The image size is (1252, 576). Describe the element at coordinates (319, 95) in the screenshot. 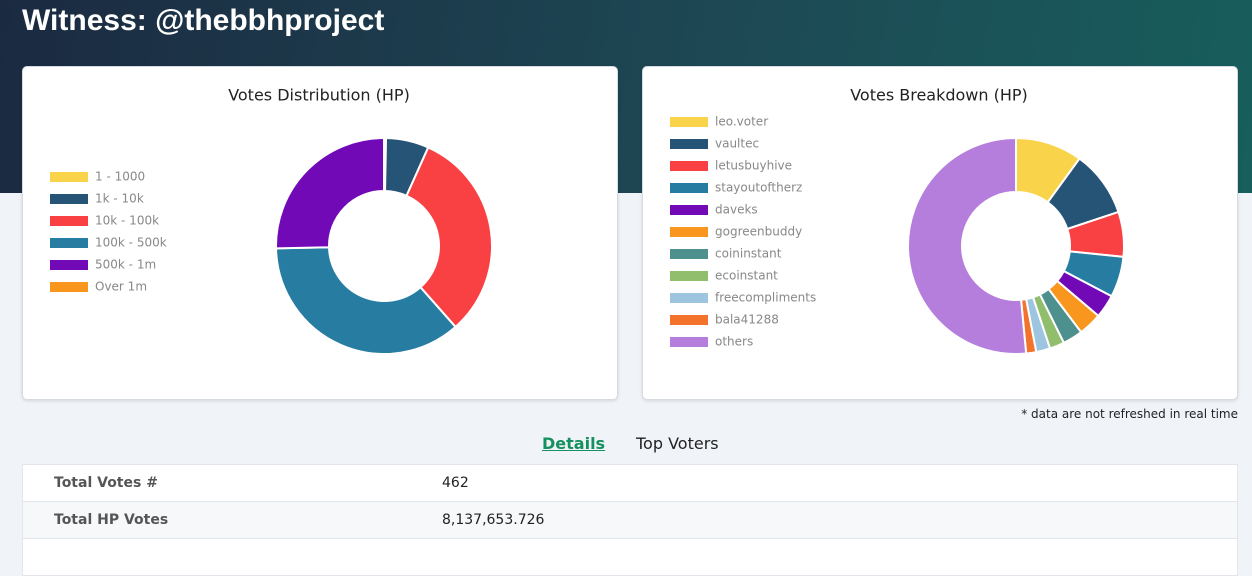

I see `chart-title: Votes Distribution (HP)` at that location.